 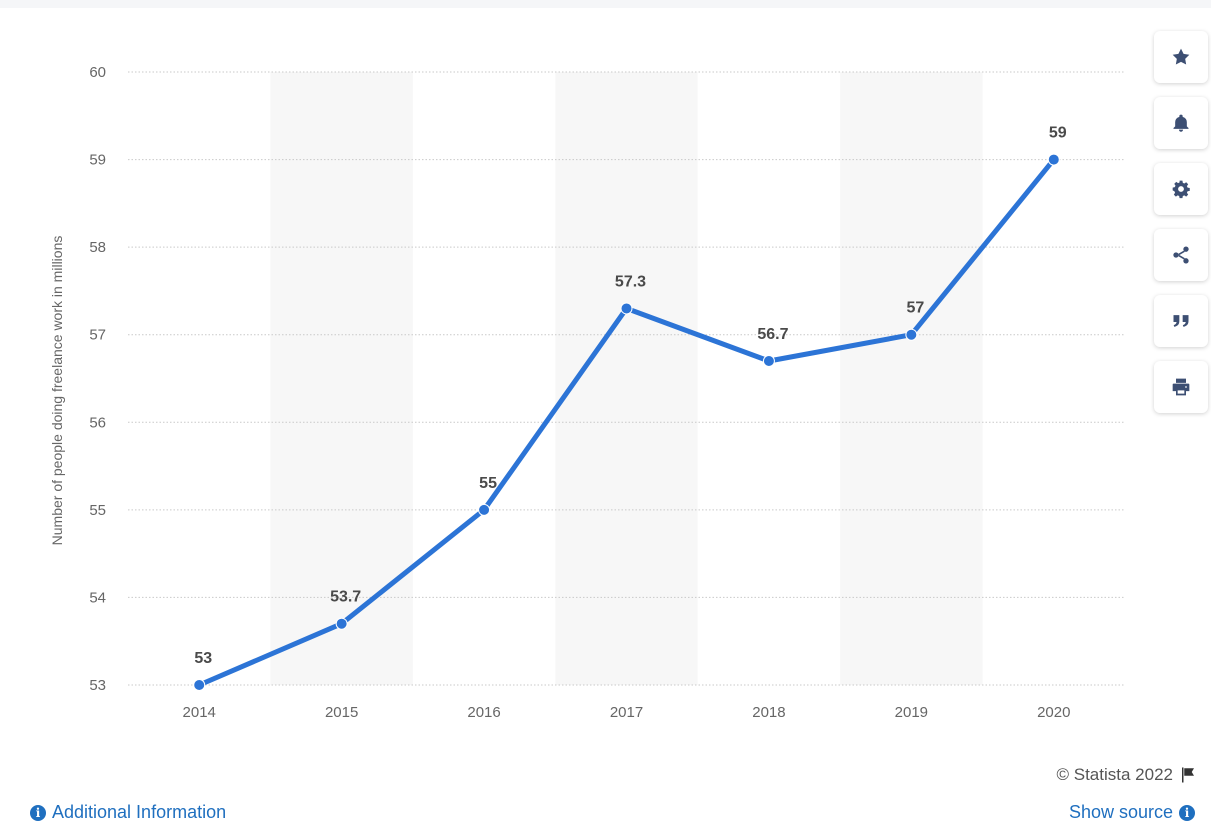 I want to click on show-source-label: Show source, so click(x=1120, y=812).